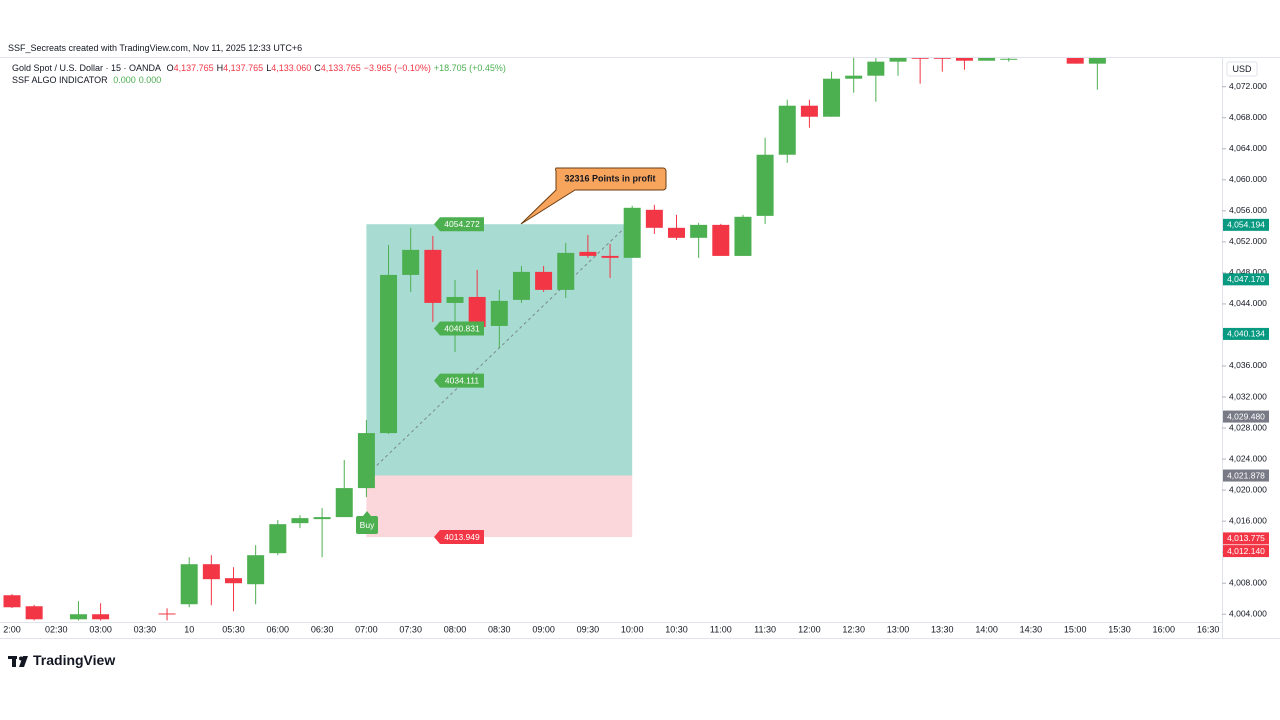  Describe the element at coordinates (1246, 279) in the screenshot. I see `price-label: 4,047.170` at that location.